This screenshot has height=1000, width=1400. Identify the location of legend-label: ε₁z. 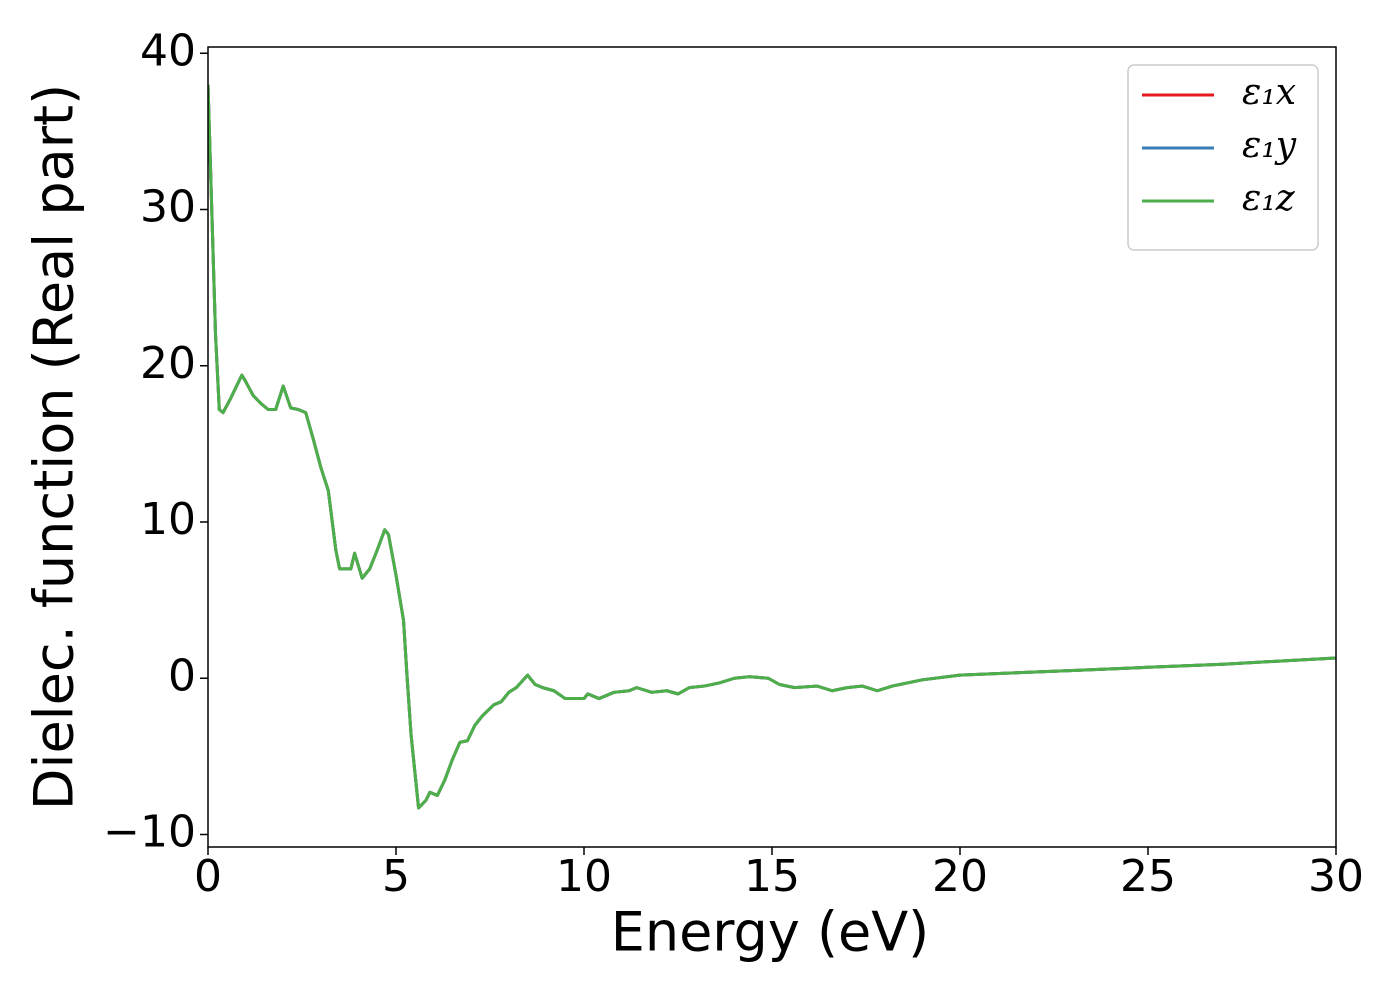
(1269, 198).